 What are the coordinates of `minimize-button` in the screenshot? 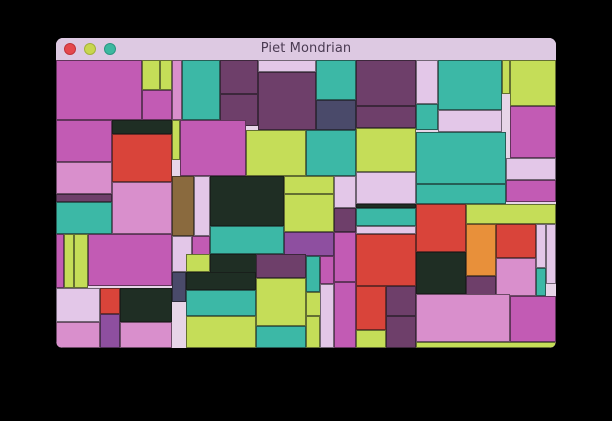 It's located at (90, 49).